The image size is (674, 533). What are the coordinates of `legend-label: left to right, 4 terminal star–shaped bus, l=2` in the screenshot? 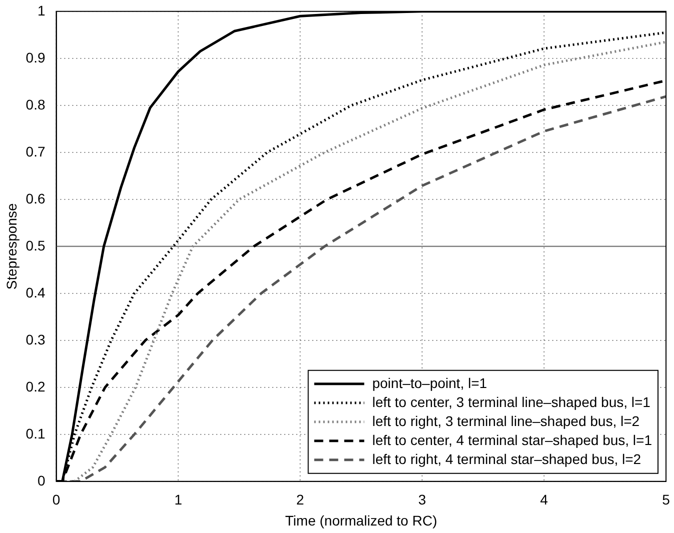 It's located at (507, 458).